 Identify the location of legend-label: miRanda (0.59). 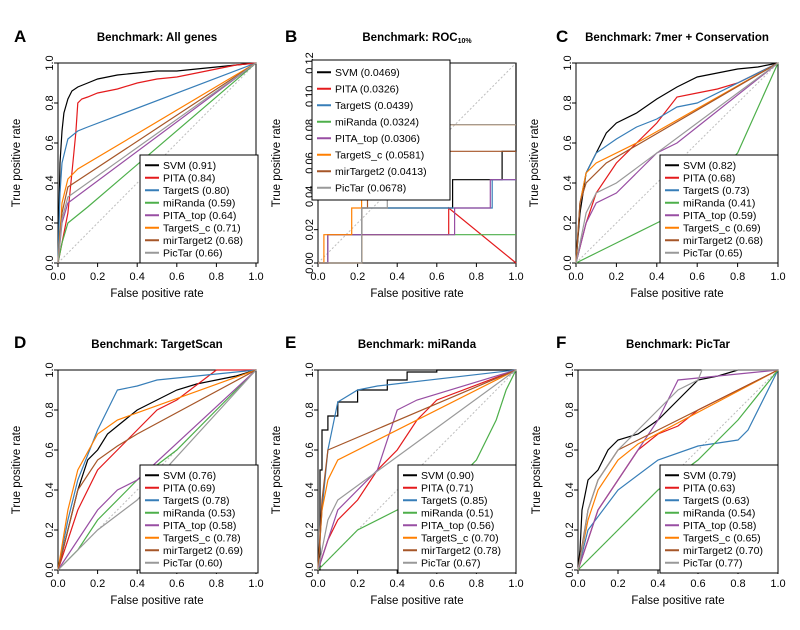
(199, 204).